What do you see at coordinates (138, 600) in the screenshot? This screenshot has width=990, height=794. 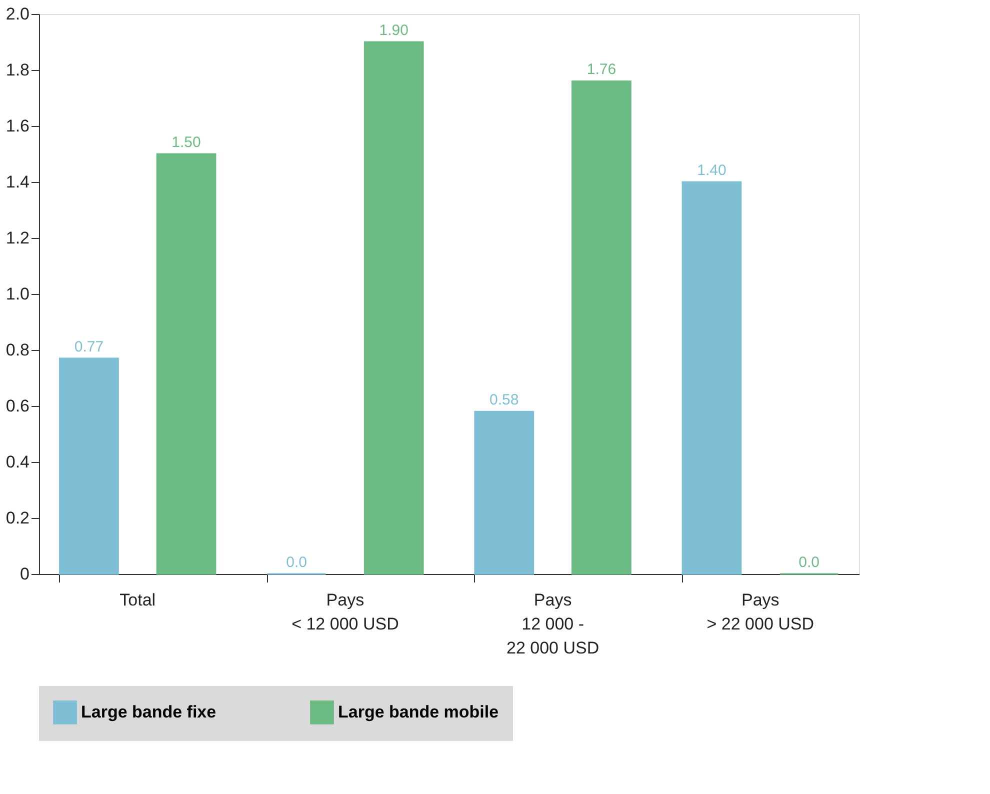 I see `x-tick-label: Total` at bounding box center [138, 600].